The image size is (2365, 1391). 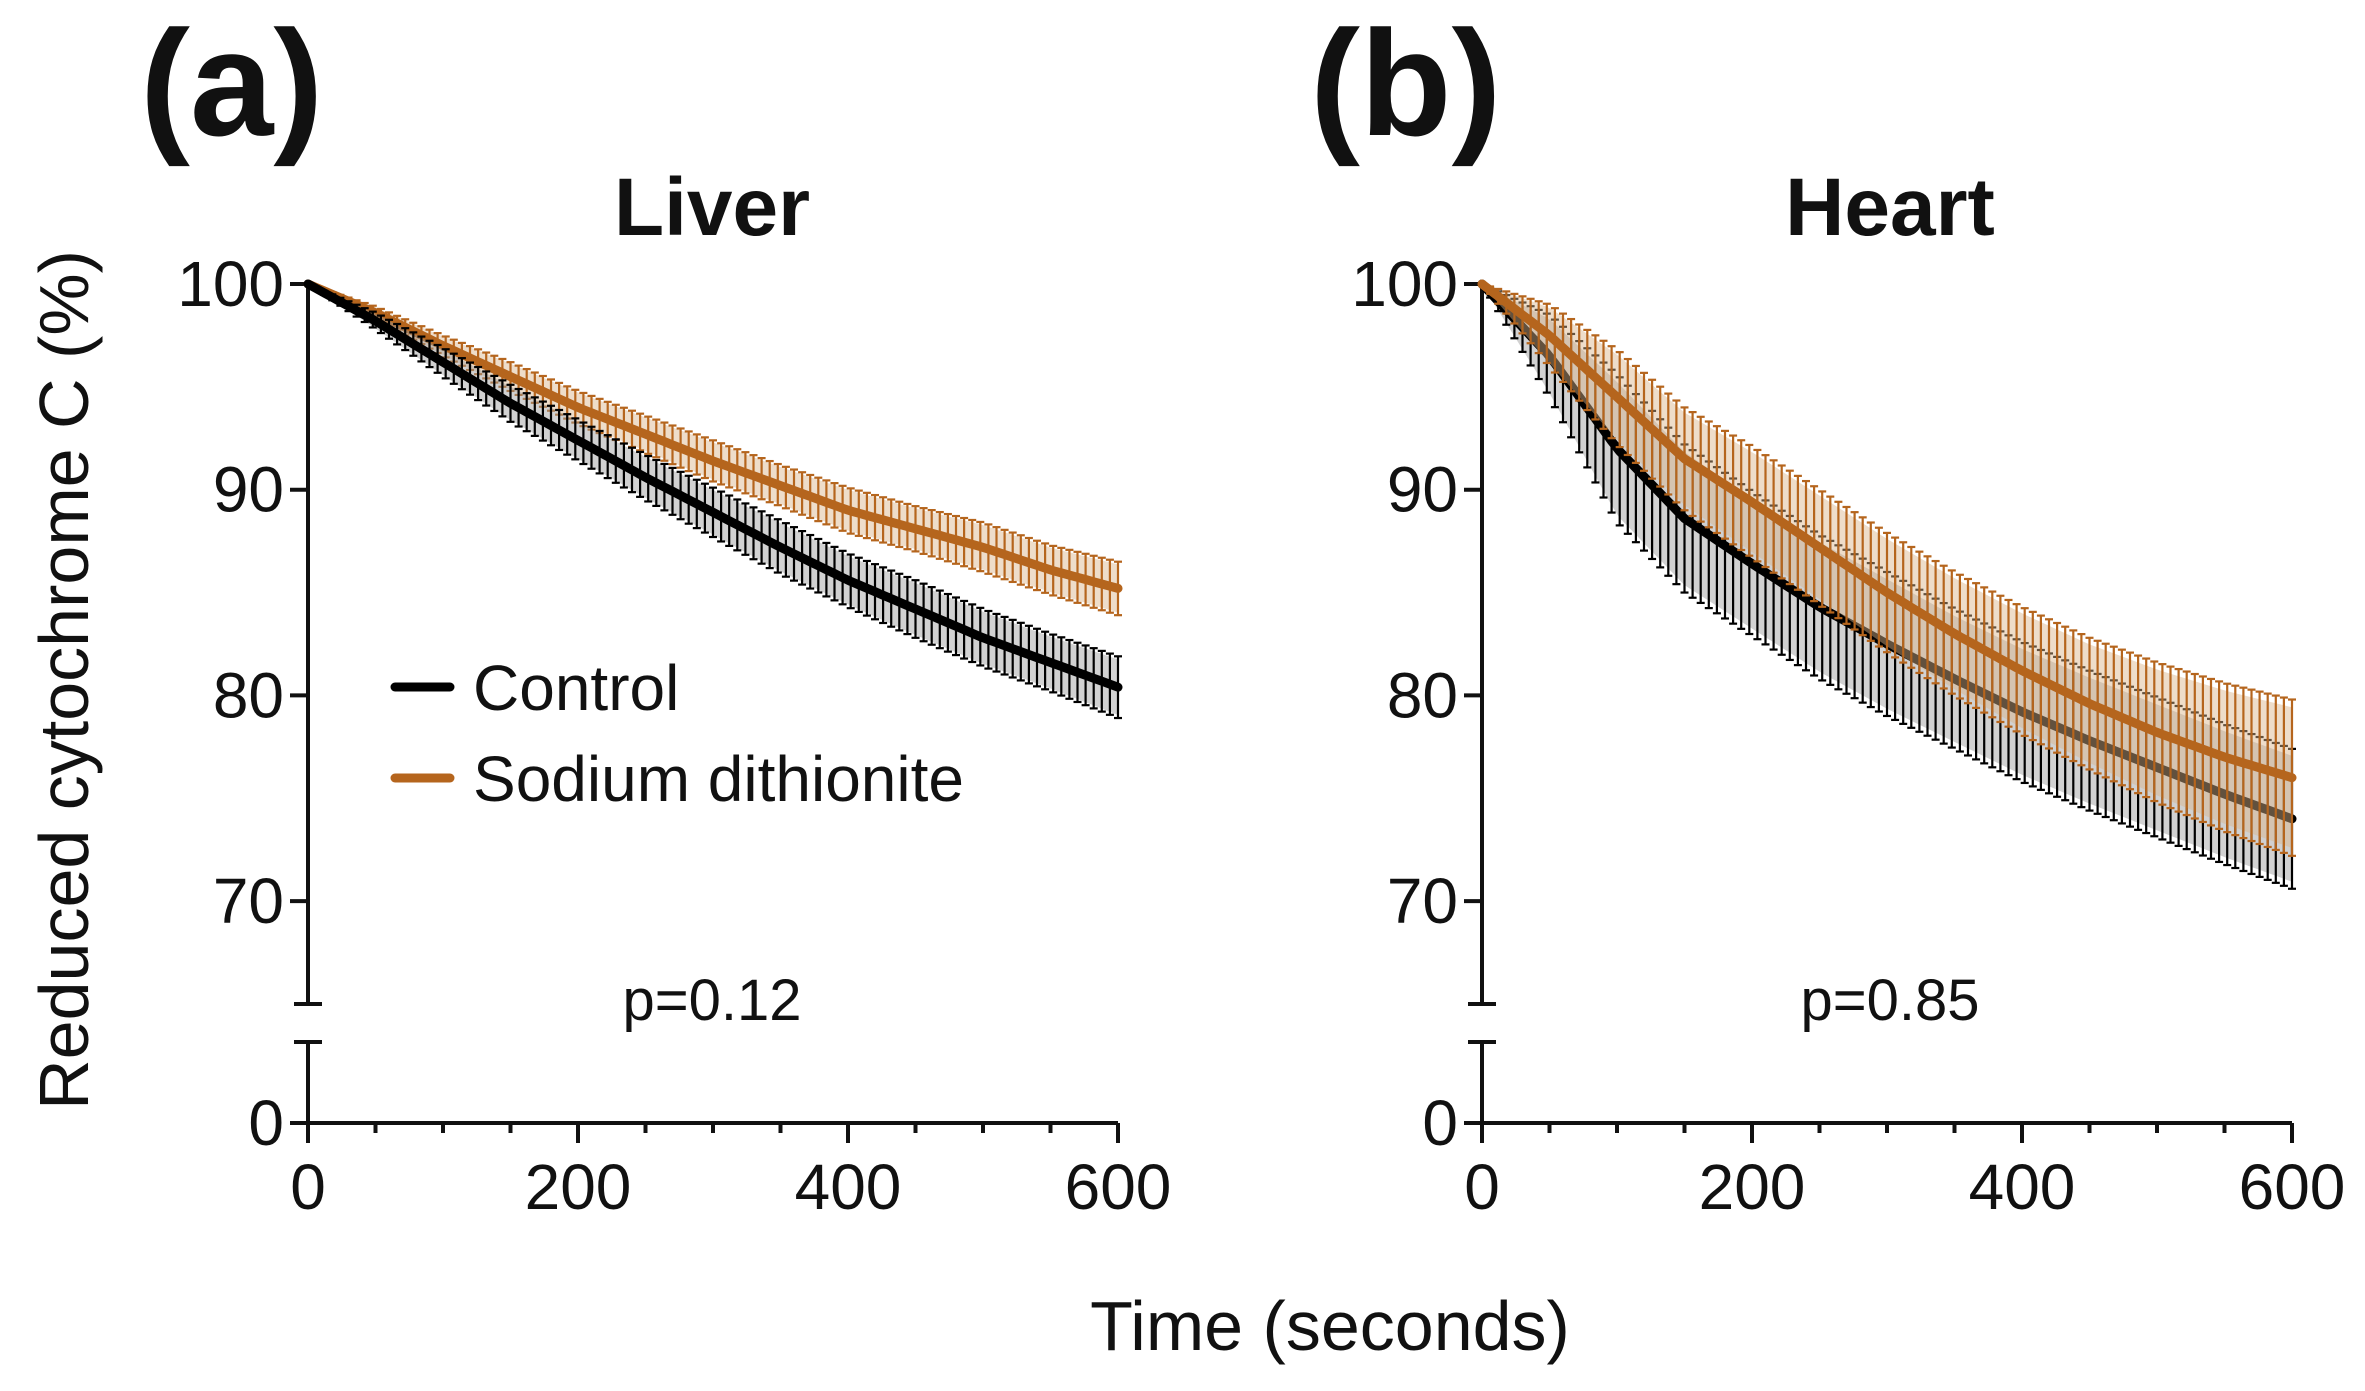 I want to click on panel-label-a: (a), so click(x=231, y=83).